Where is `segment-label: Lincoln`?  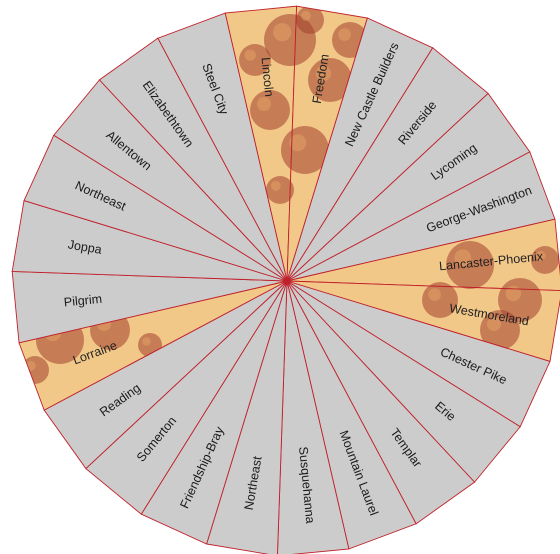 segment-label: Lincoln is located at coordinates (267, 77).